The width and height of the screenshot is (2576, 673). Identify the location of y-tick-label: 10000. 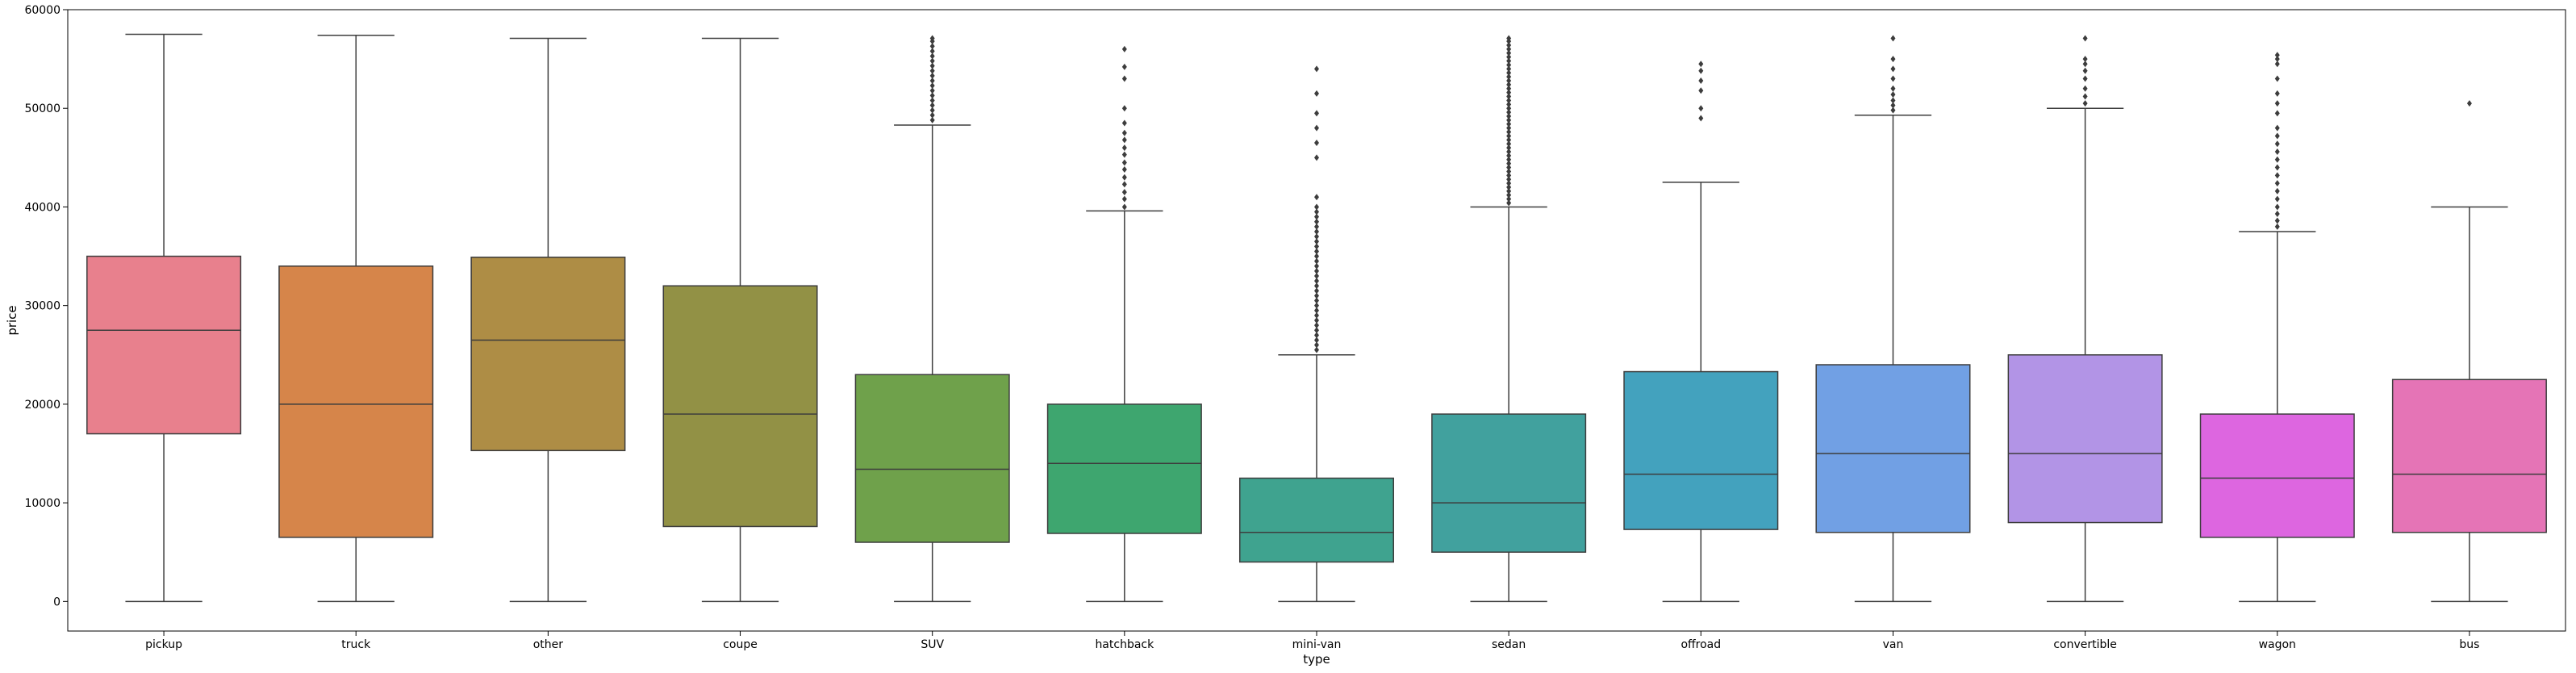
(42, 503).